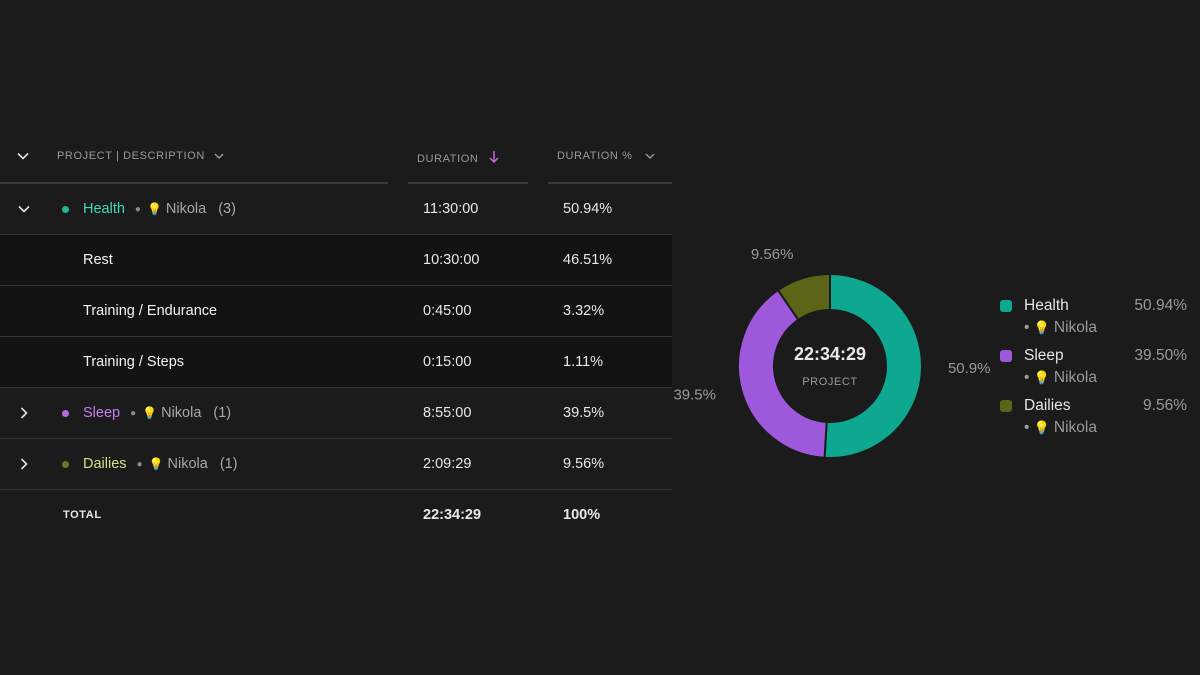 This screenshot has height=675, width=1200. I want to click on table-row: Rest 10:30:00 46.51%, so click(336, 260).